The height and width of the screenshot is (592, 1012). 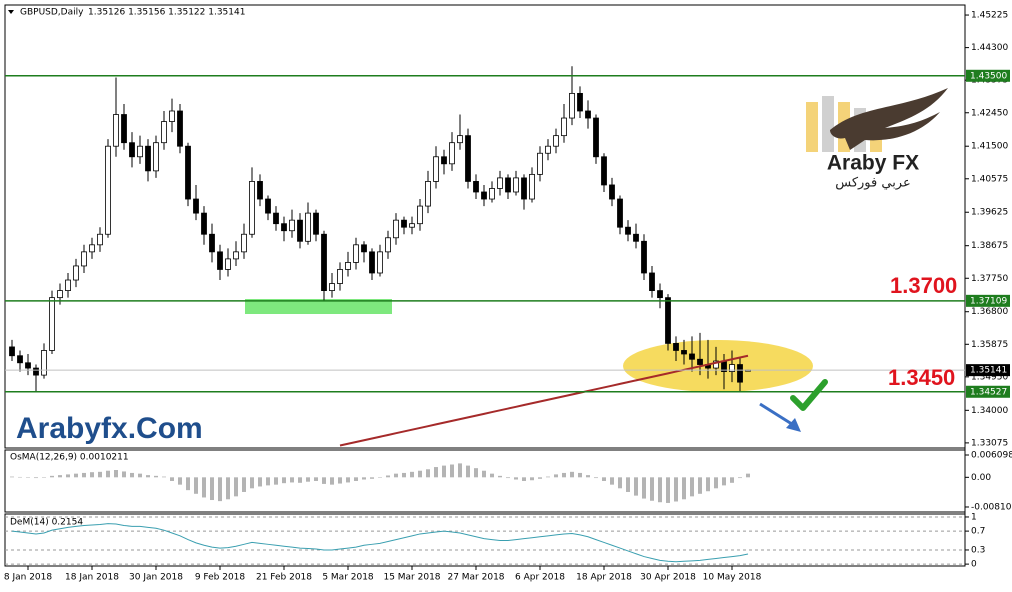 I want to click on x-tick-label: 6 Apr 2018, so click(x=540, y=578).